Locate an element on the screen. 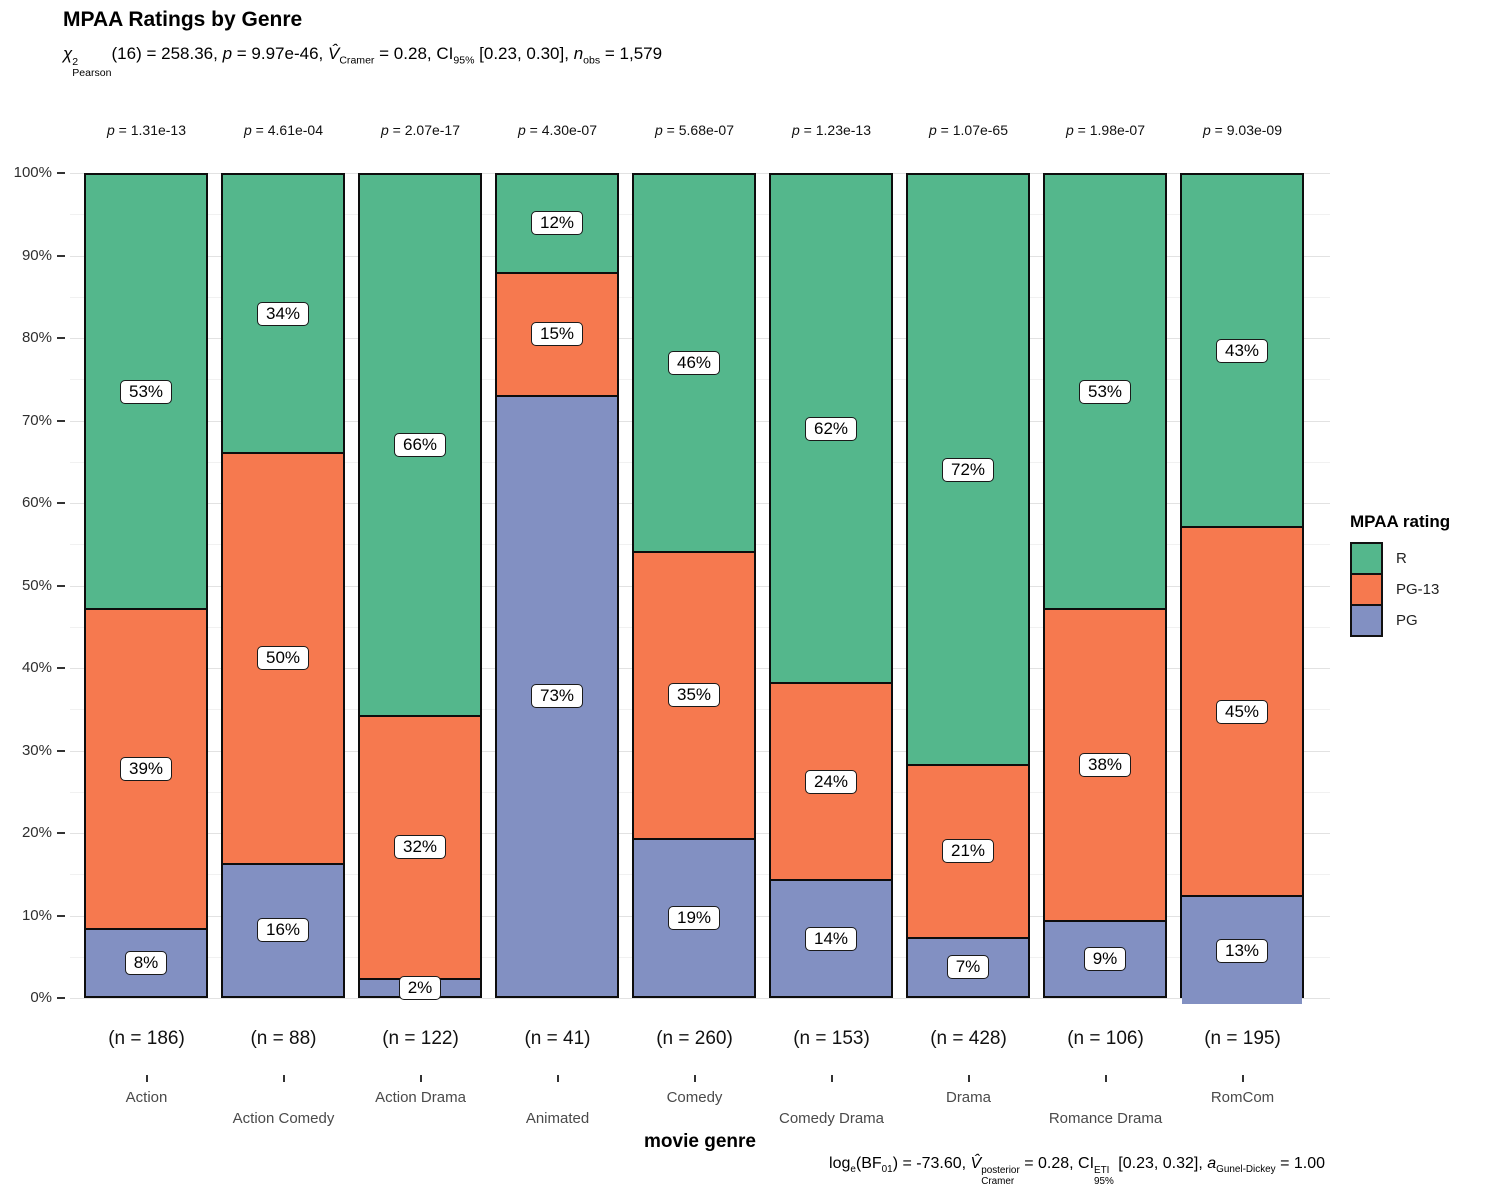 This screenshot has height=1200, width=1500. percent-label: 32% is located at coordinates (420, 847).